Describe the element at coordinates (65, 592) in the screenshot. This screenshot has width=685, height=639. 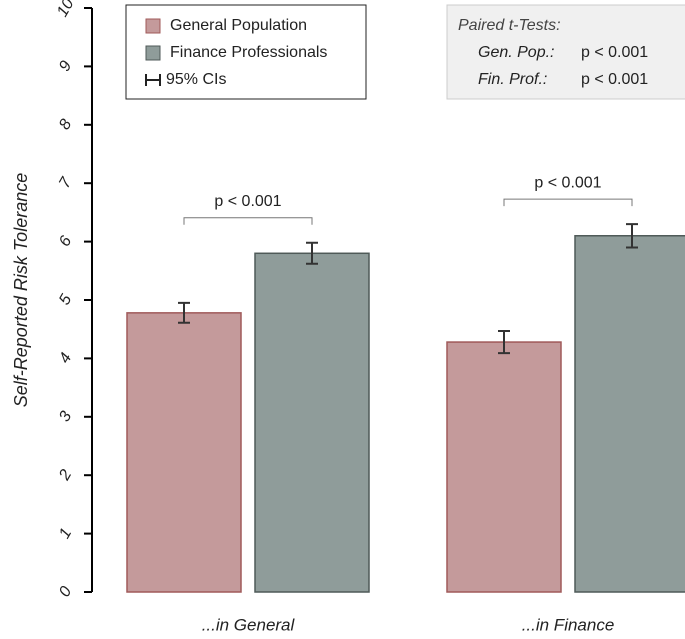
I see `y-tick-label: 0` at that location.